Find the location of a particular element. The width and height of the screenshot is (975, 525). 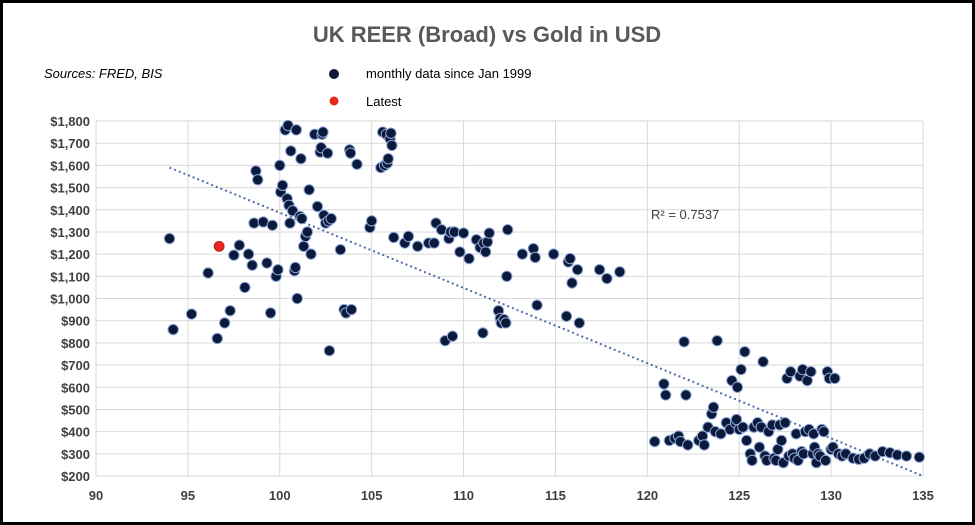

x-tick-label: 130 is located at coordinates (831, 495).